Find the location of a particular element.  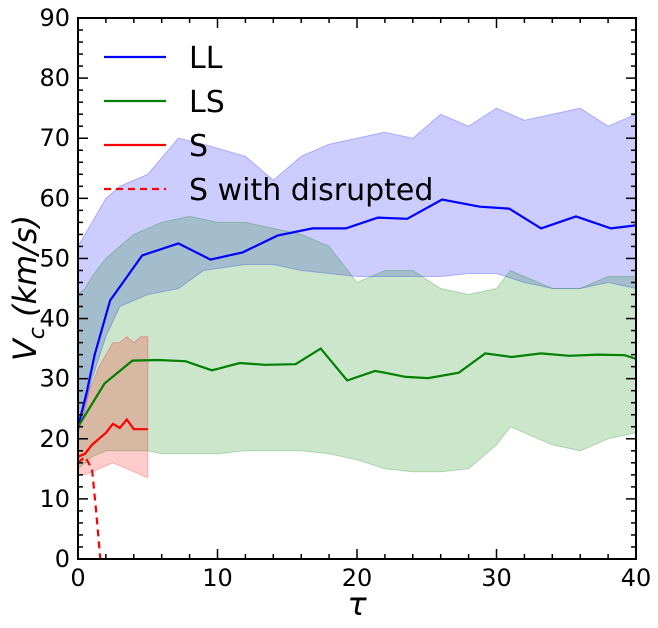

y-tick-label: 70 is located at coordinates (54, 138).